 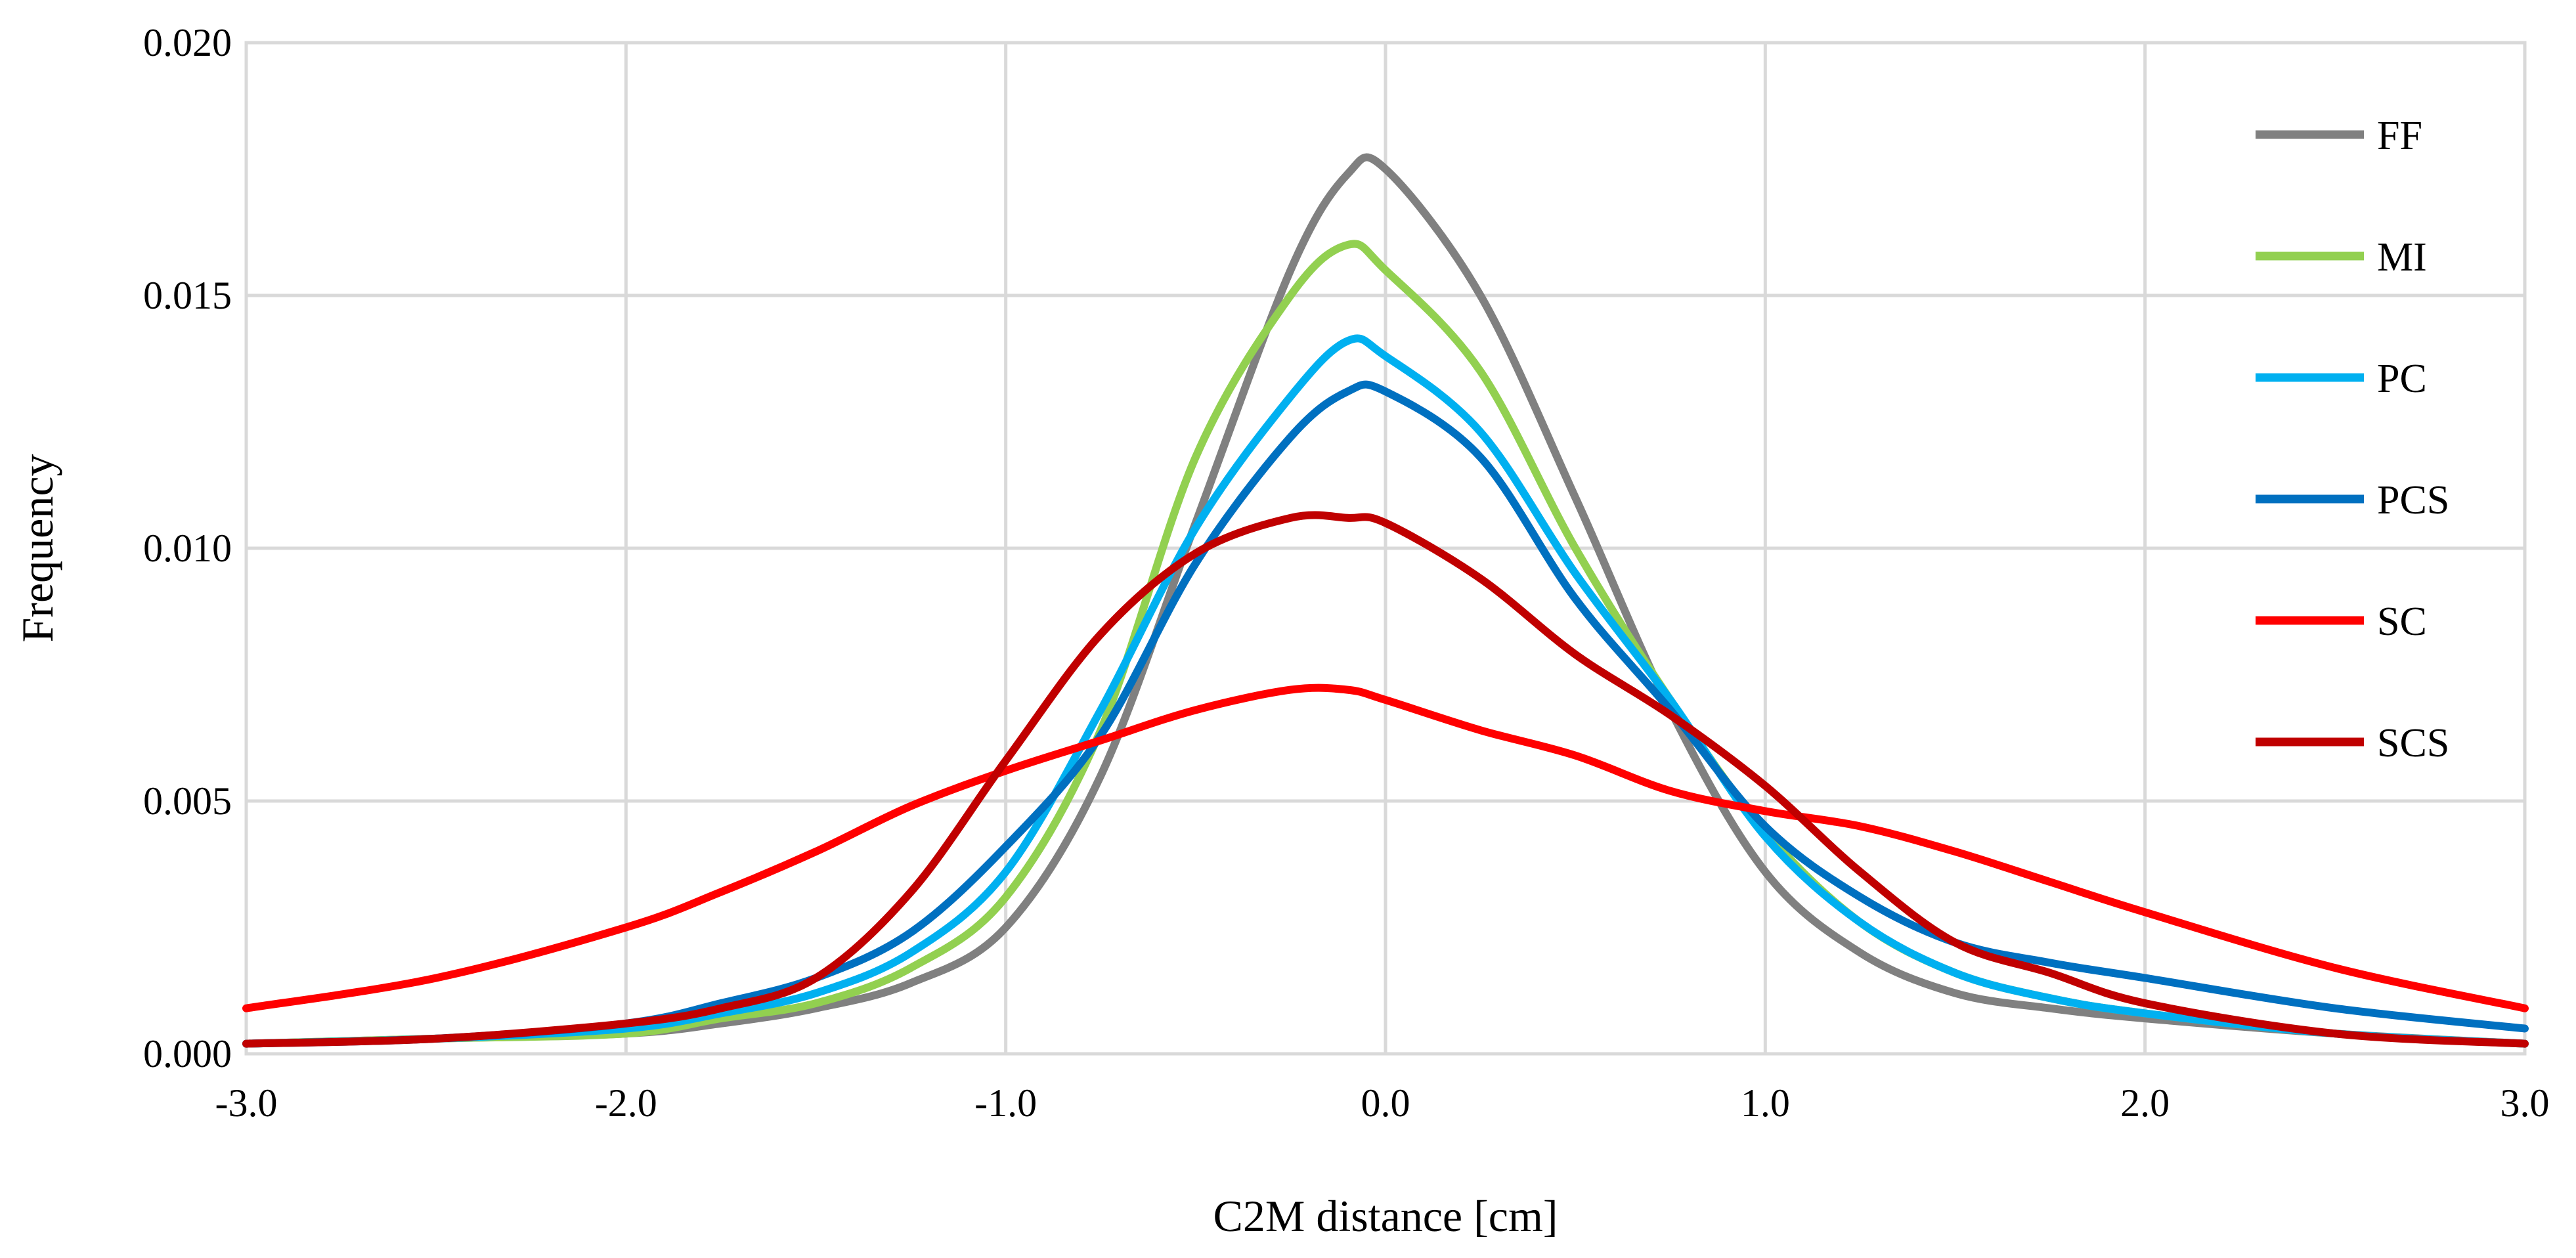 I want to click on x-tick-label: -2.0, so click(x=626, y=1103).